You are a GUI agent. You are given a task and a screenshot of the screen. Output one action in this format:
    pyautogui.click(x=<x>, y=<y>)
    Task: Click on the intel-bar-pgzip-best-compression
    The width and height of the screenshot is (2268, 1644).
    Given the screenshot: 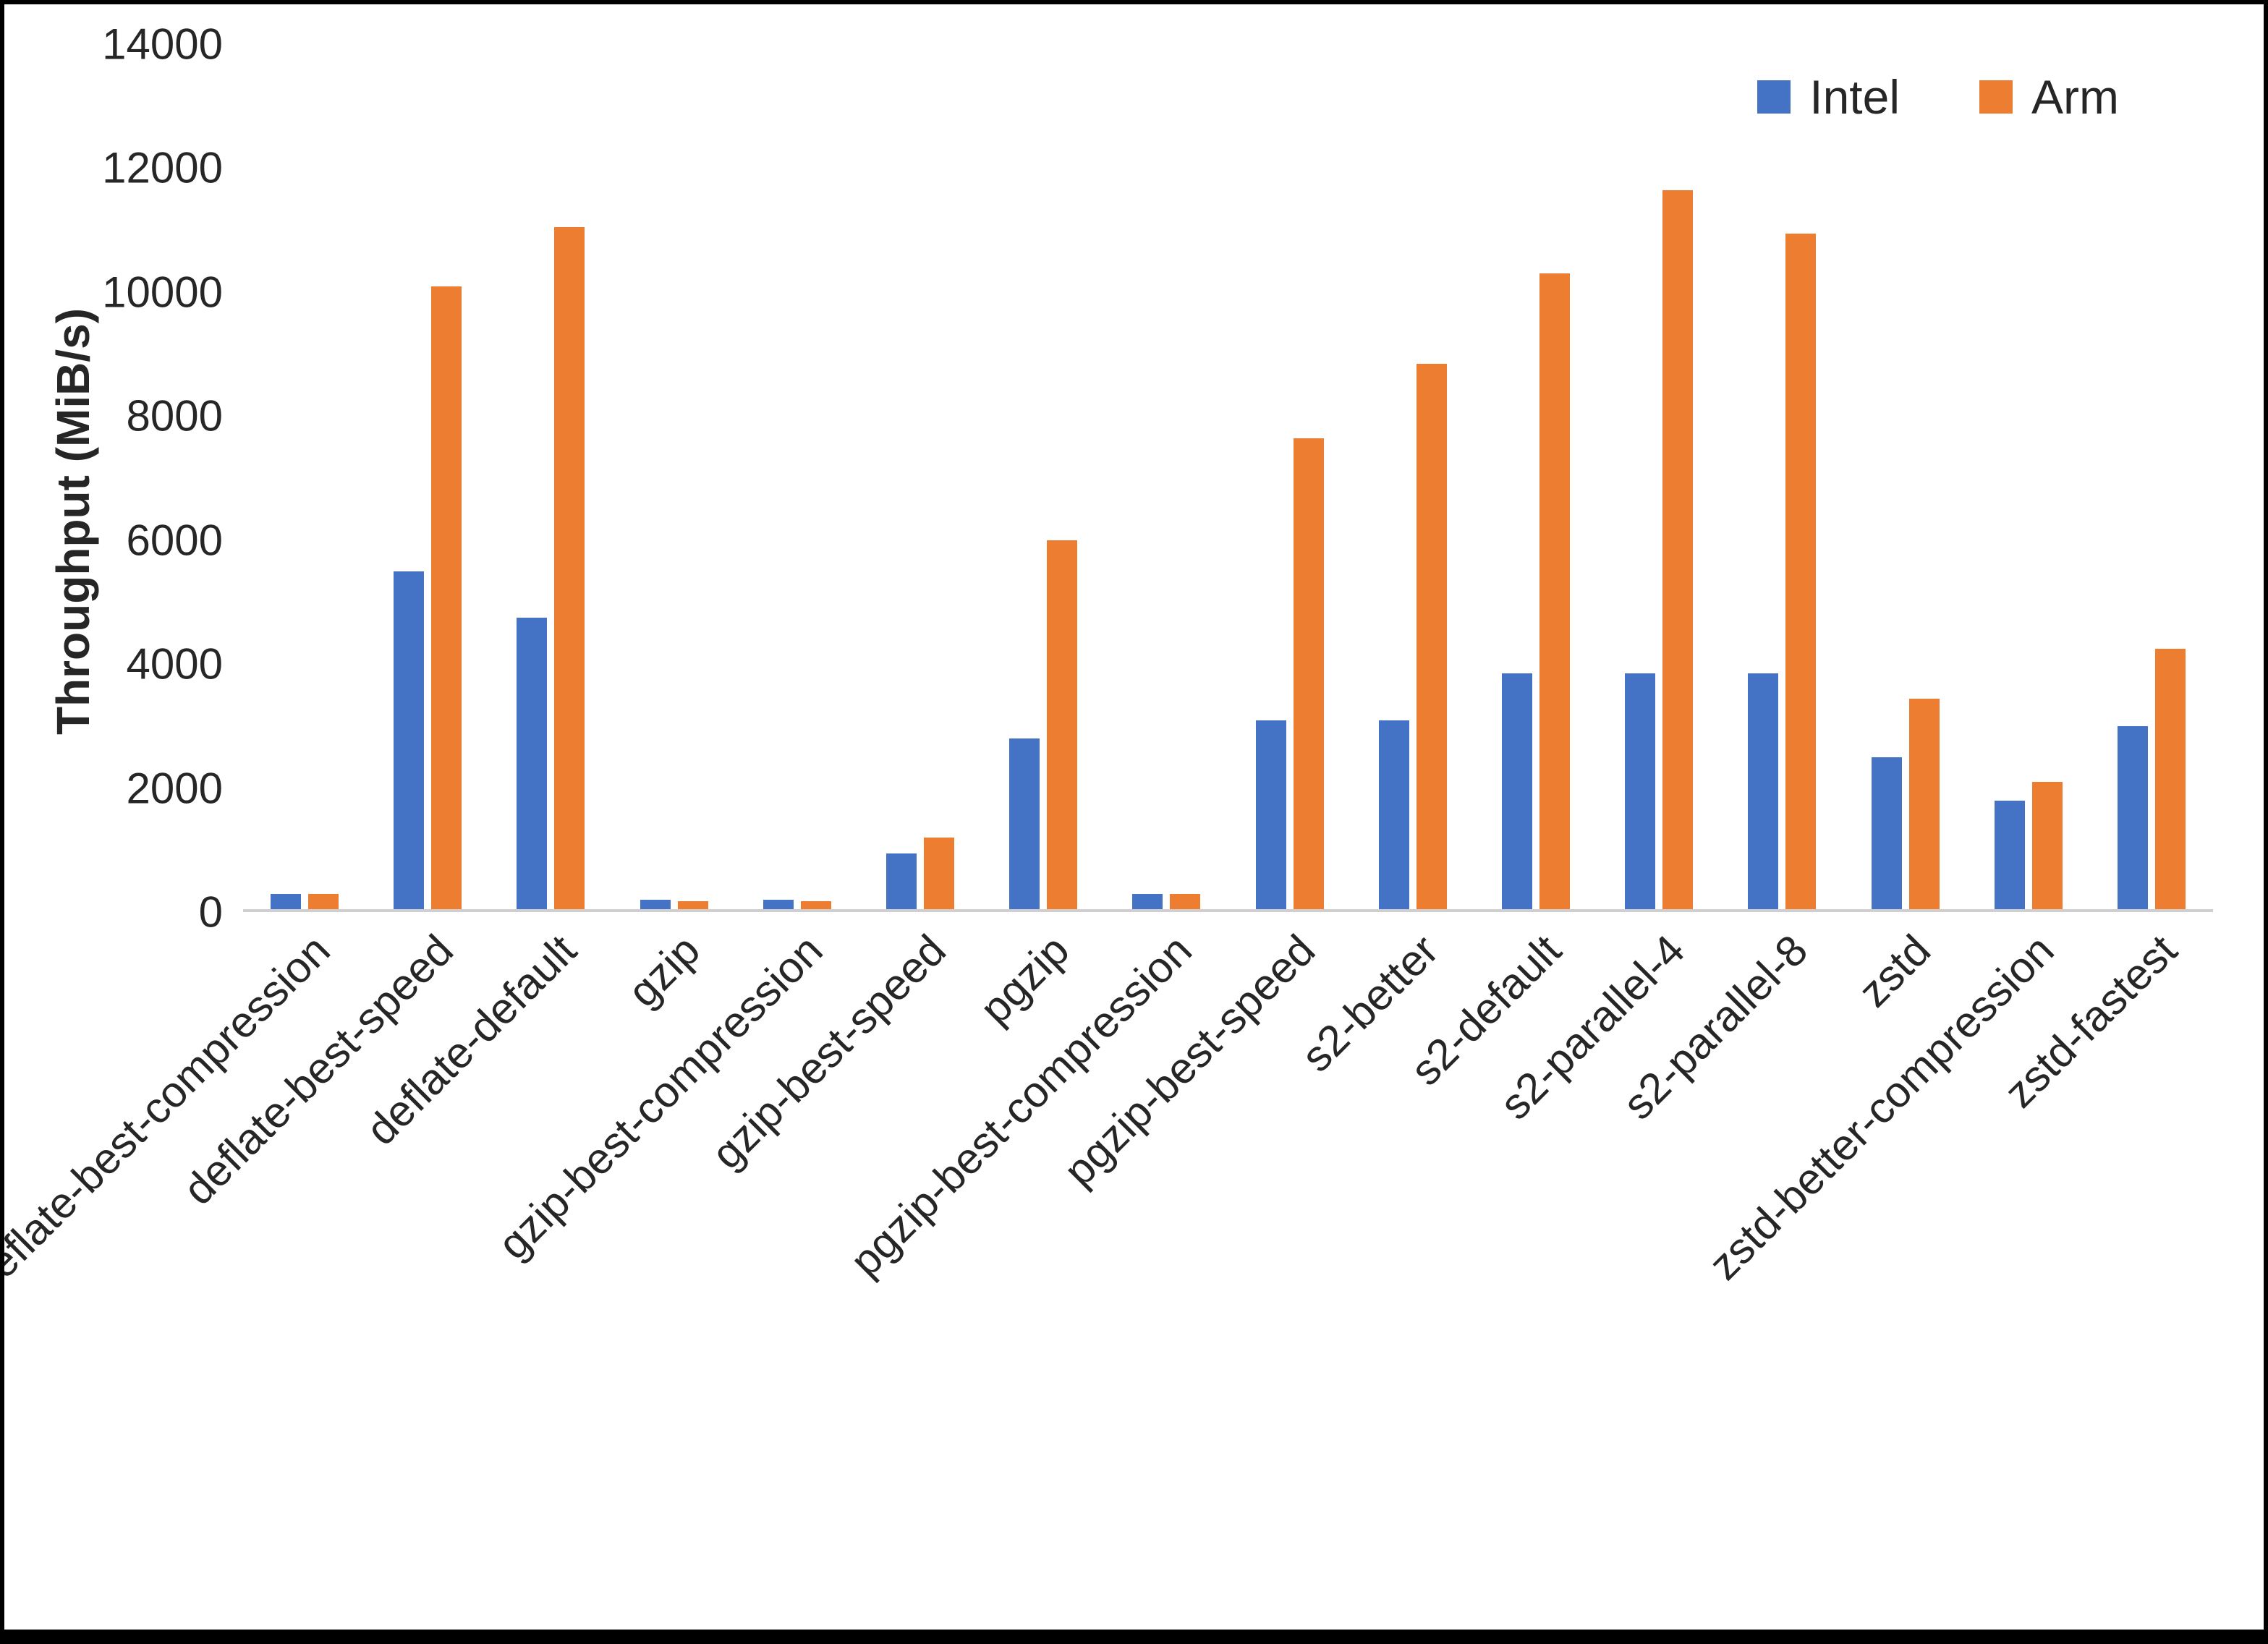 What is the action you would take?
    pyautogui.click(x=1147, y=901)
    